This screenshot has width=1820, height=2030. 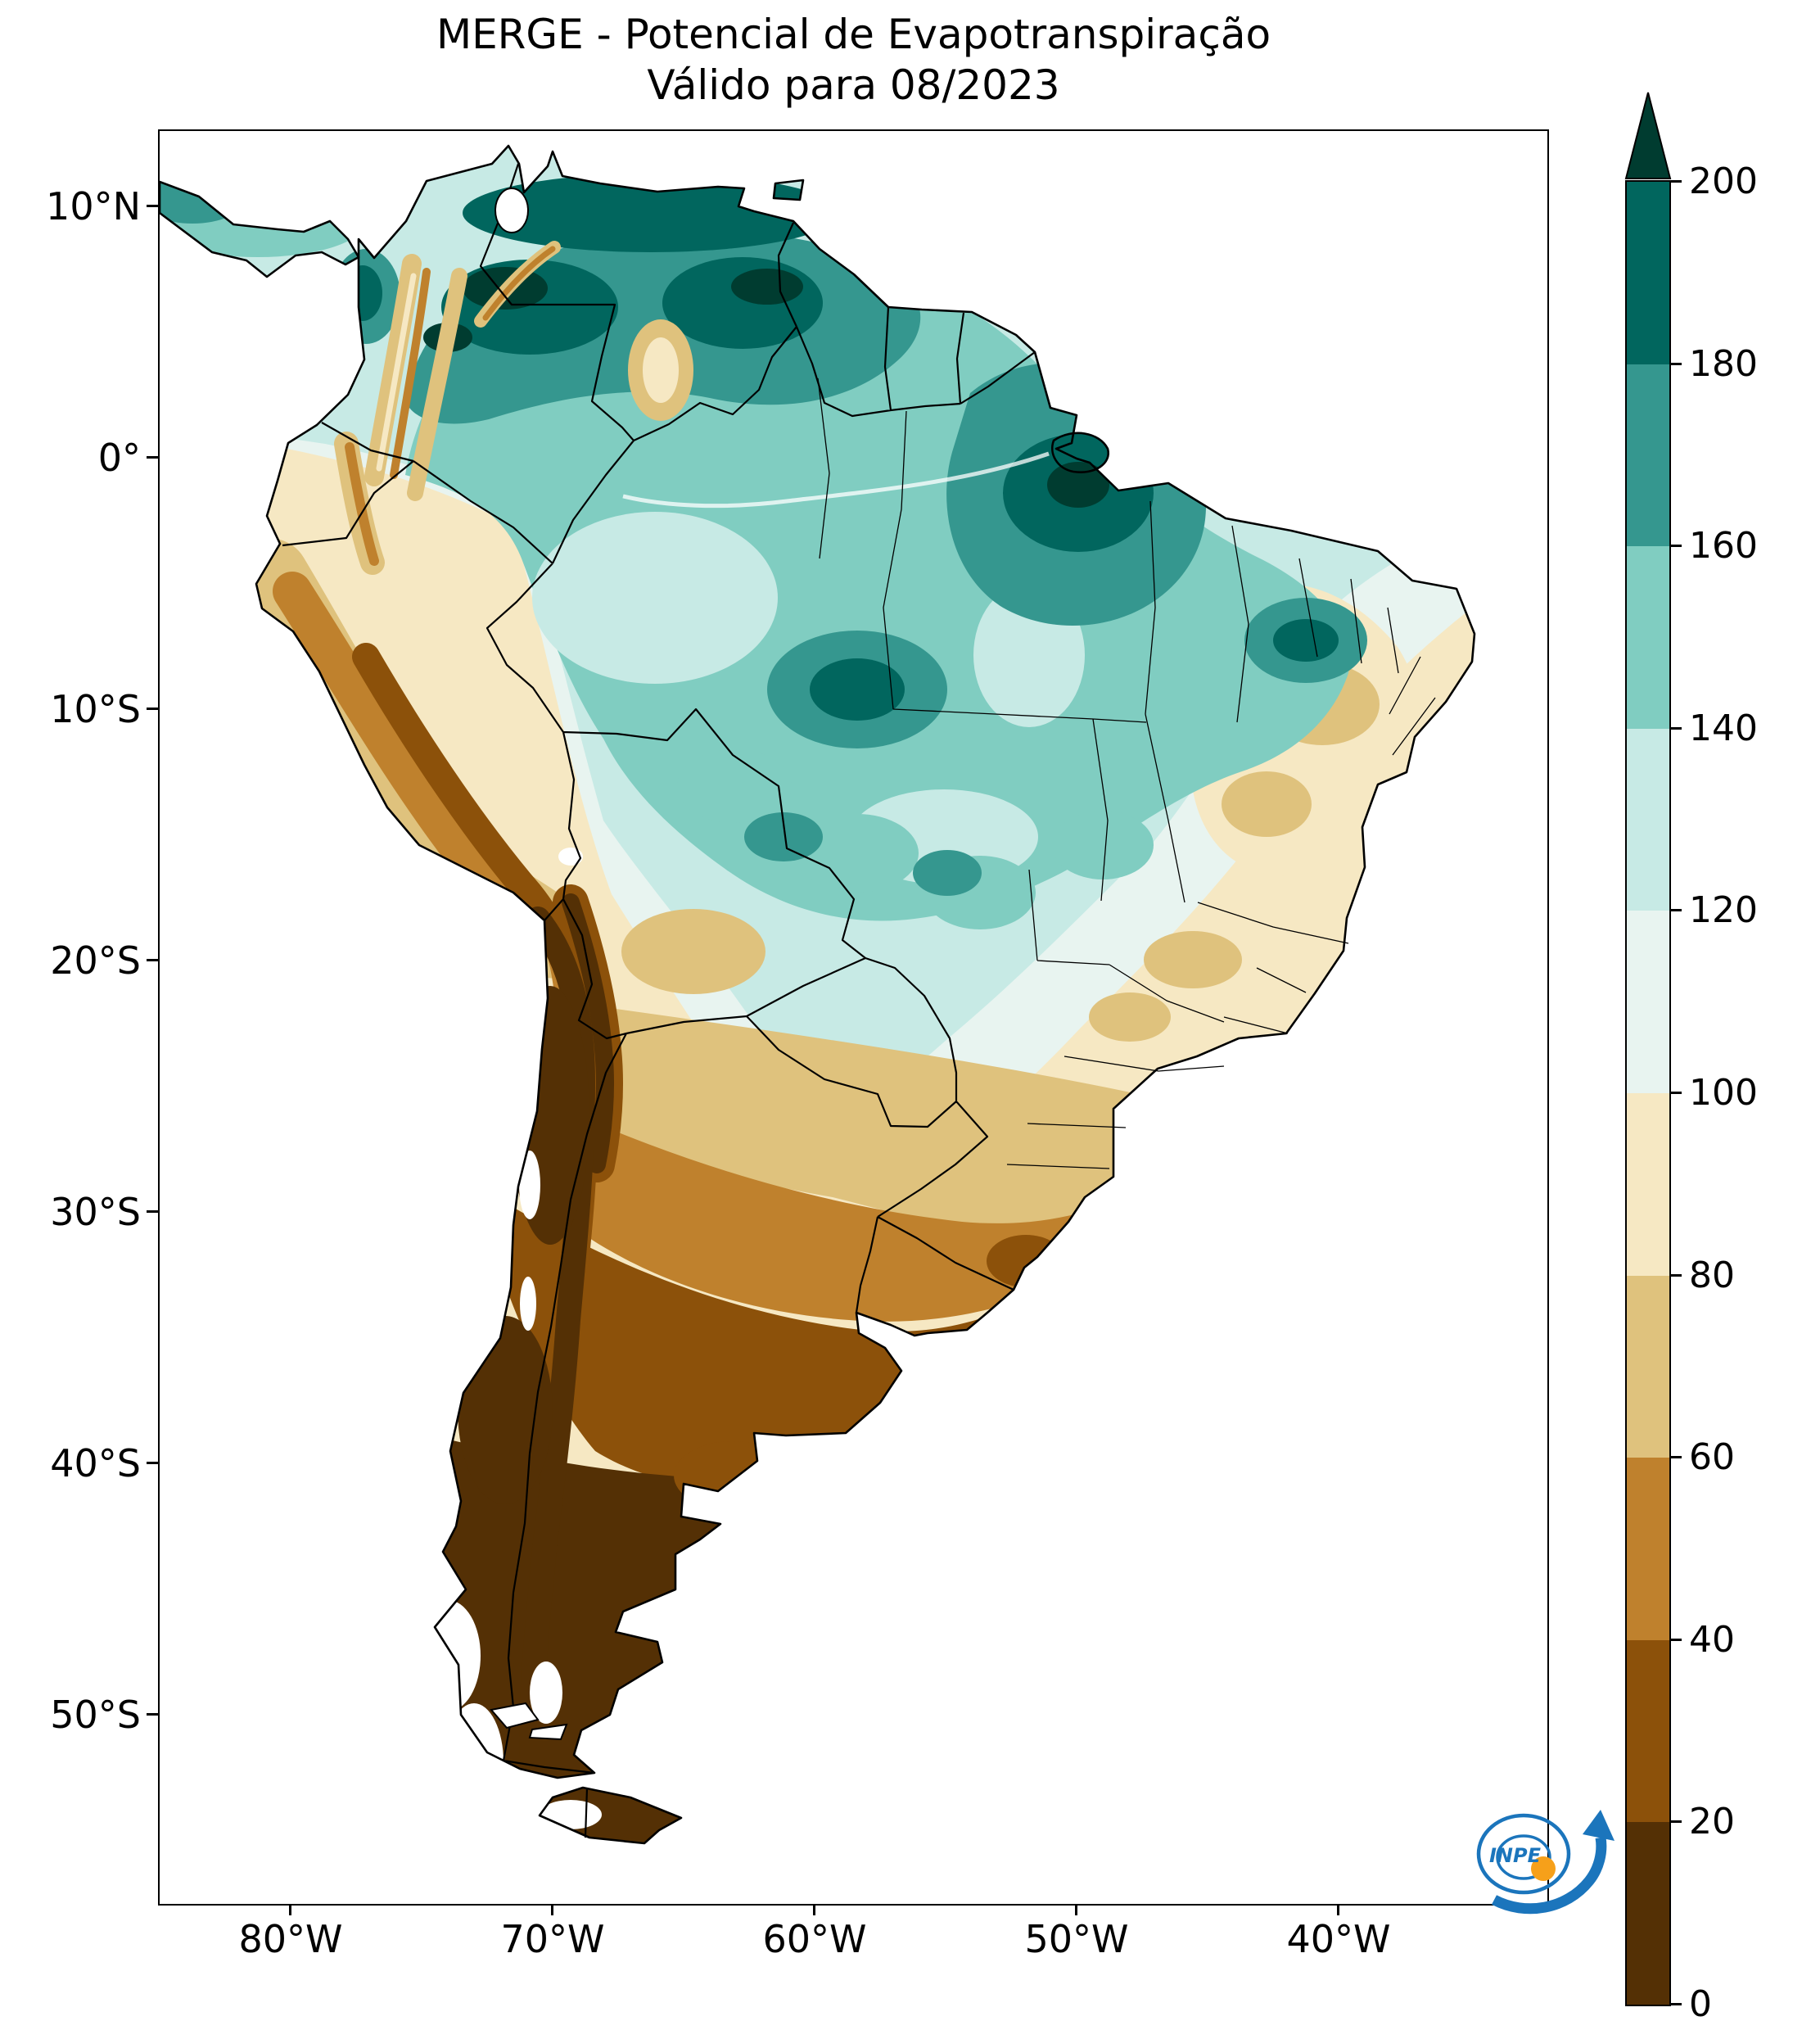 I want to click on x-axis-tick-label: 80°W, so click(x=290, y=1939).